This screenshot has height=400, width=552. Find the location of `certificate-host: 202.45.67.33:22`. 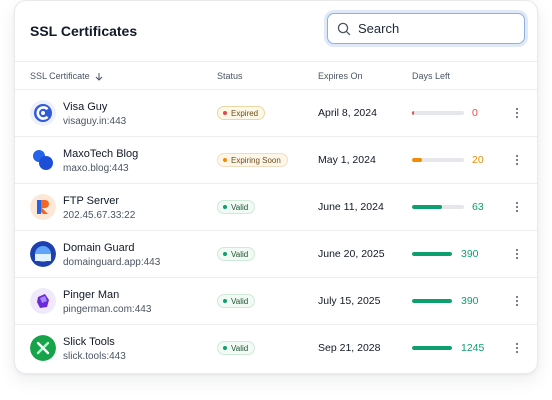

certificate-host: 202.45.67.33:22 is located at coordinates (99, 215).